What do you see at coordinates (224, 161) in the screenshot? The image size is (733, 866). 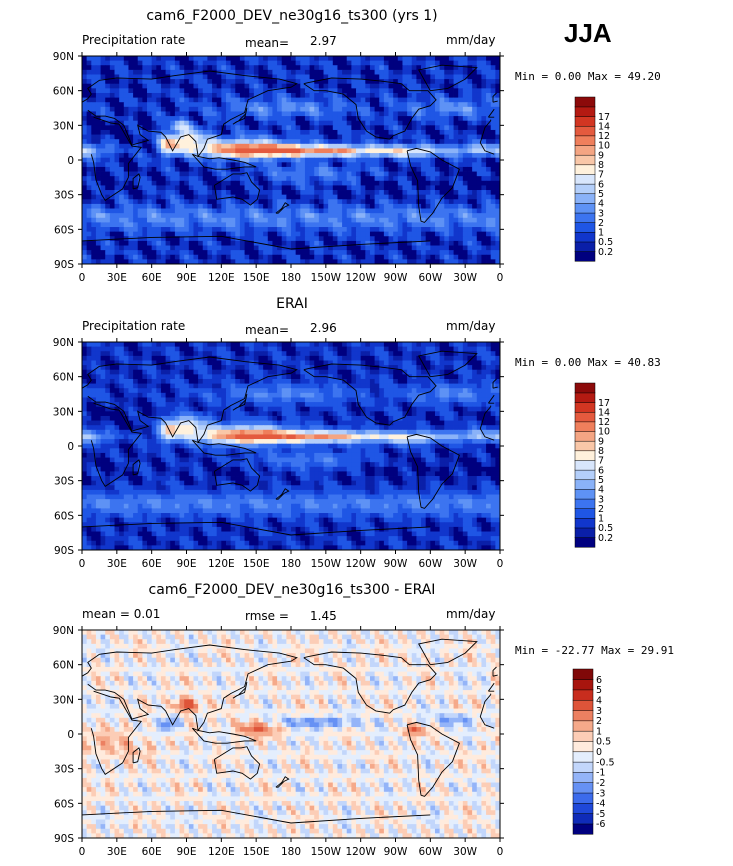 I see `coastline` at bounding box center [224, 161].